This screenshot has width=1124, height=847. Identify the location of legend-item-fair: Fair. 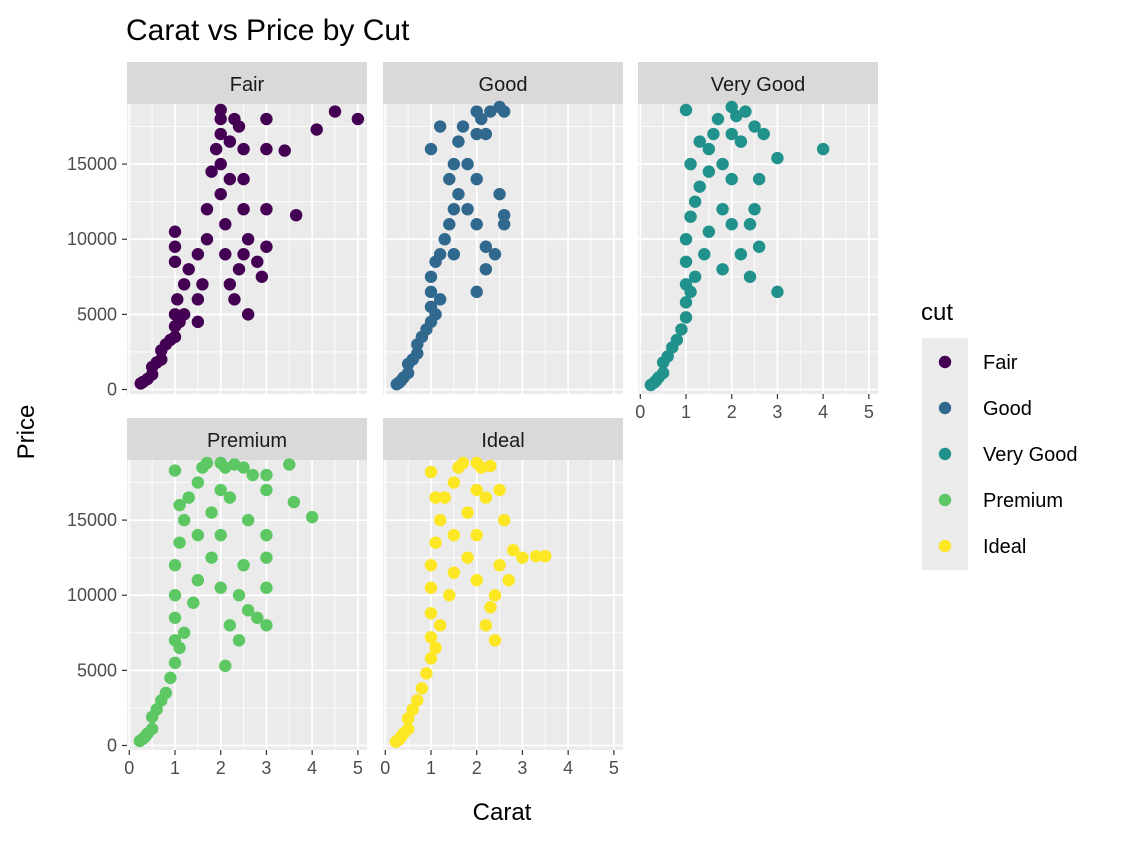
(978, 363).